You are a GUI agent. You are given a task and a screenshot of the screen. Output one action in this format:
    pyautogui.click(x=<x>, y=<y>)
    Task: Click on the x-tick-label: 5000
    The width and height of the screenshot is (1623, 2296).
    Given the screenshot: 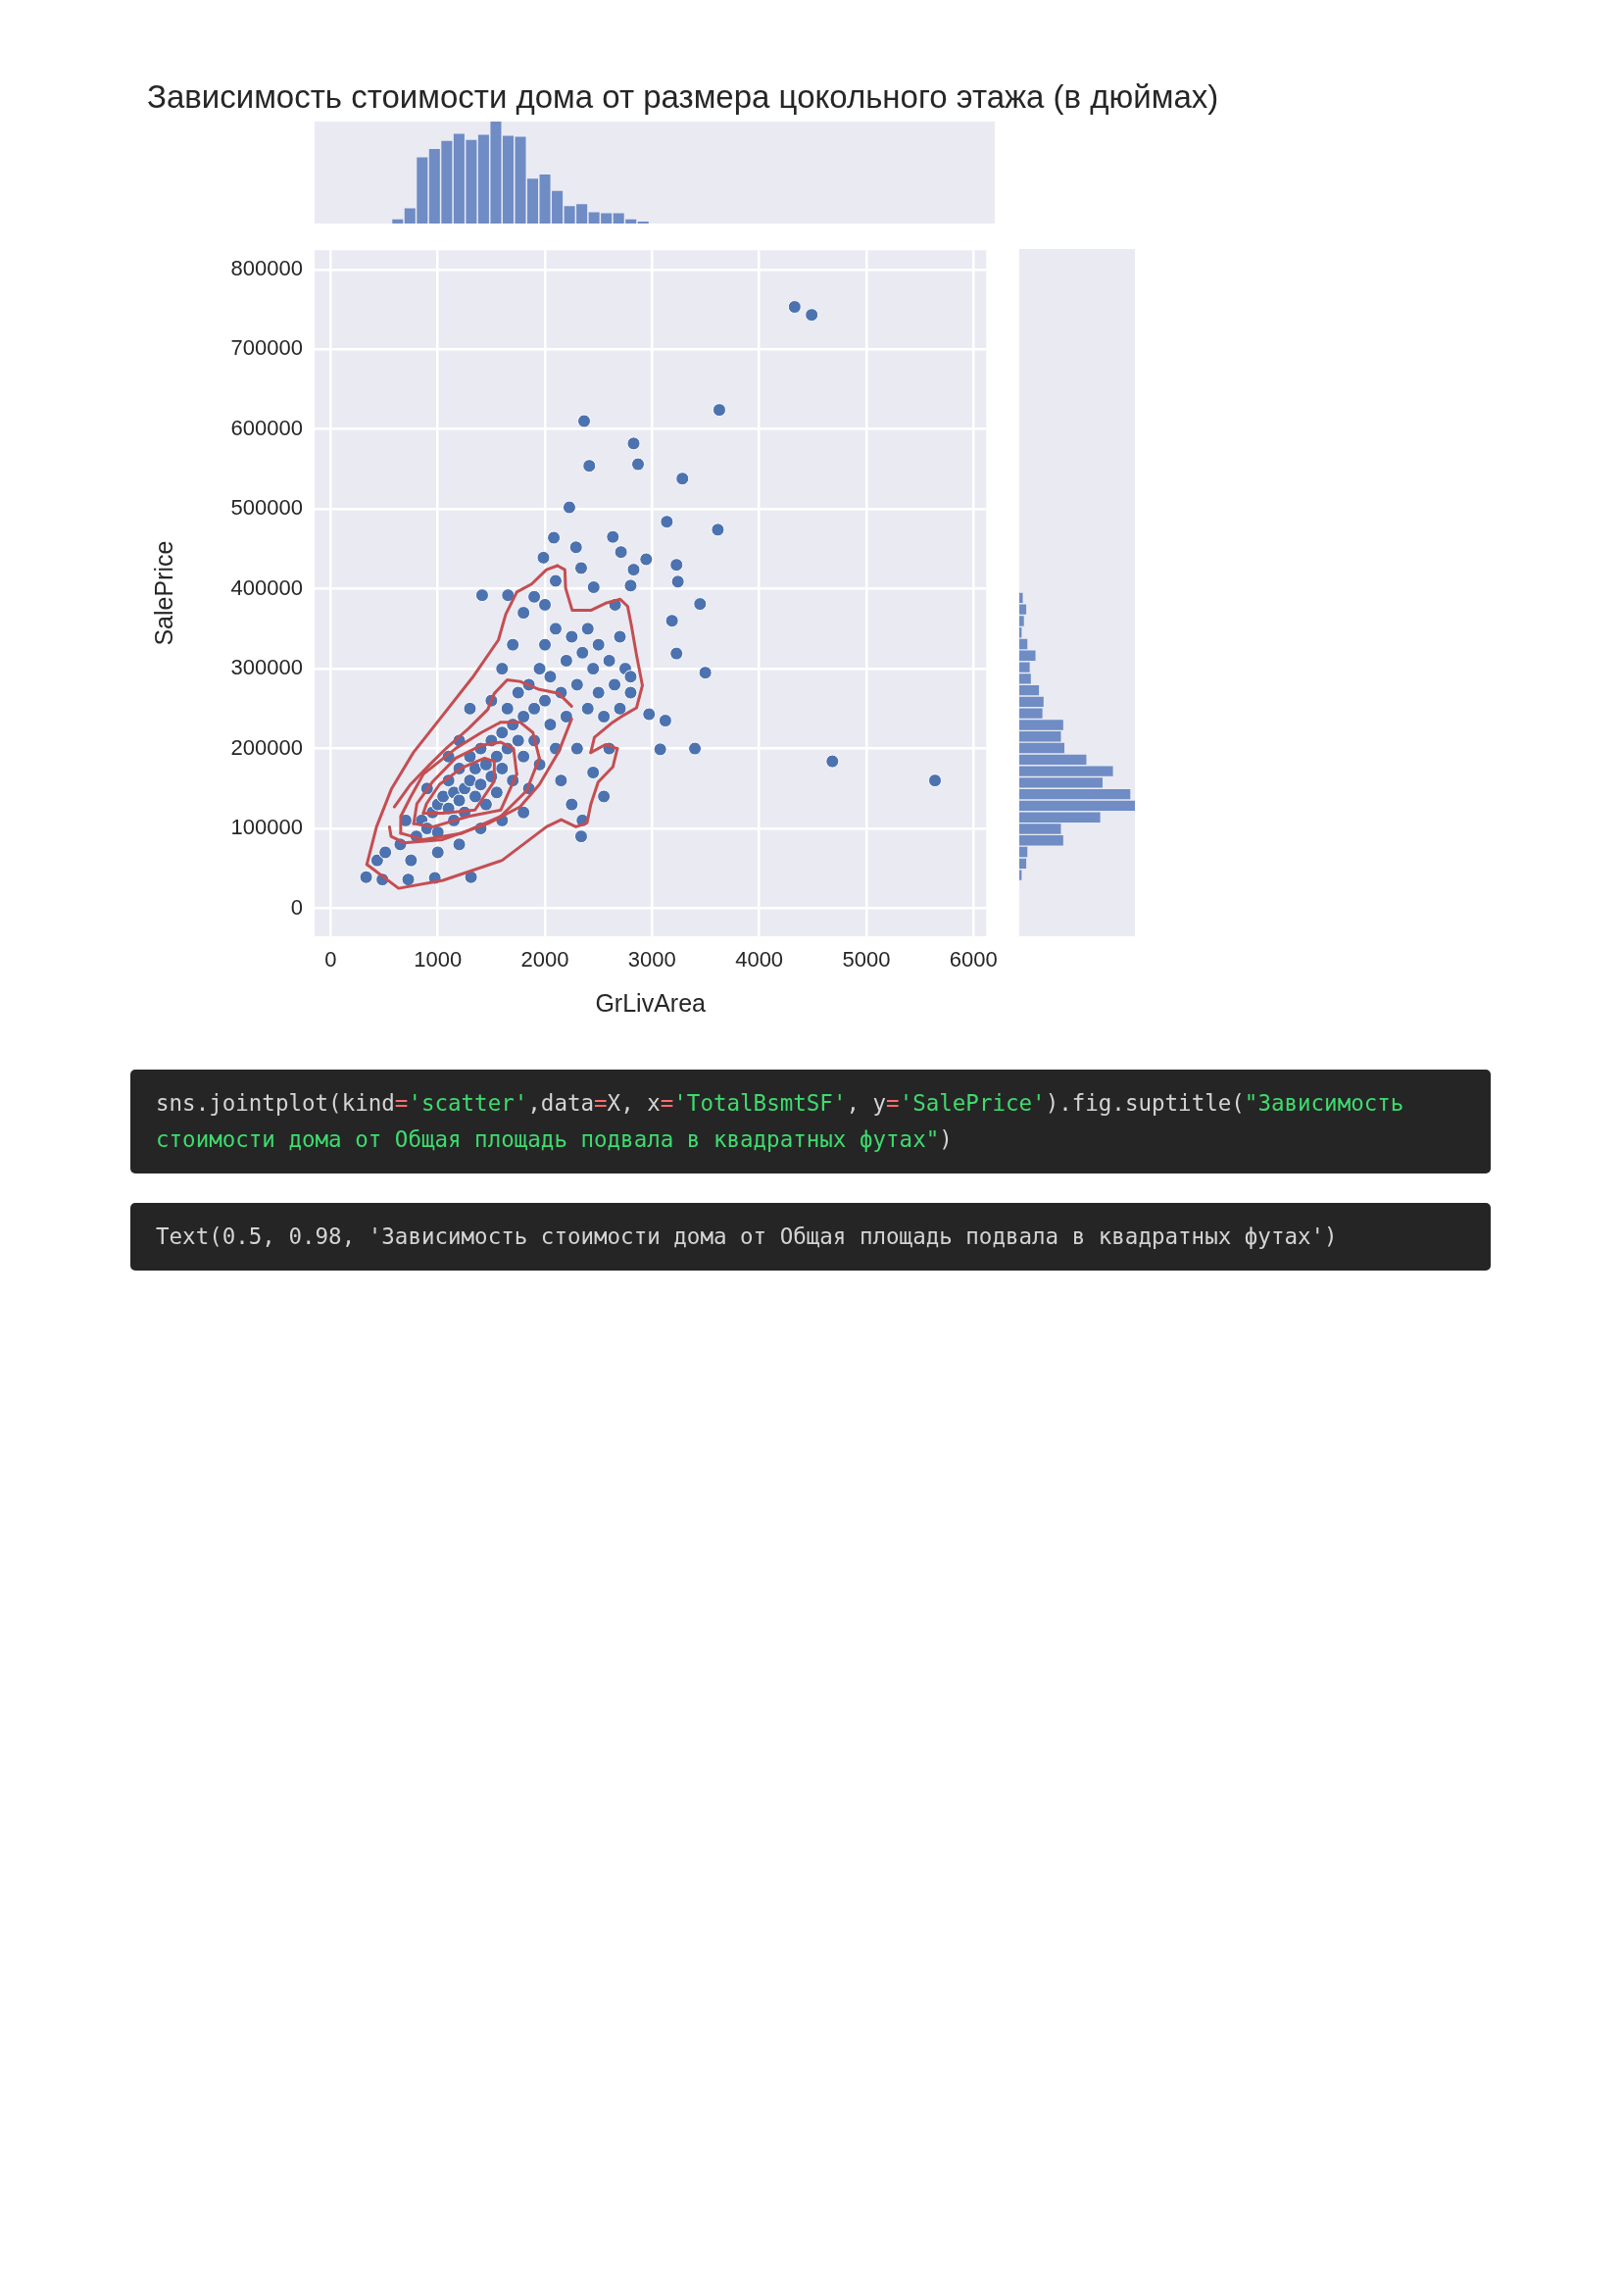 What is the action you would take?
    pyautogui.click(x=867, y=960)
    